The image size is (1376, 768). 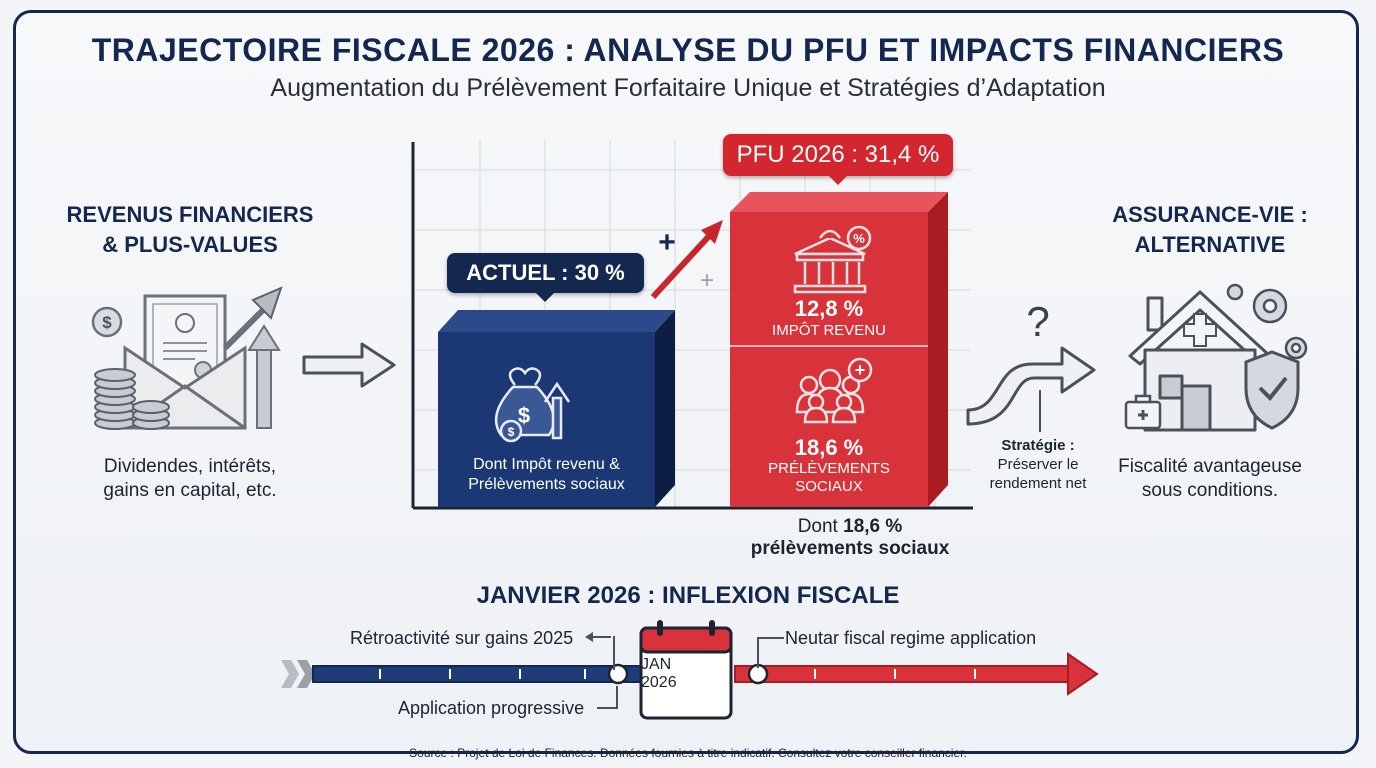 I want to click on calendar-year: 2026, so click(x=659, y=682).